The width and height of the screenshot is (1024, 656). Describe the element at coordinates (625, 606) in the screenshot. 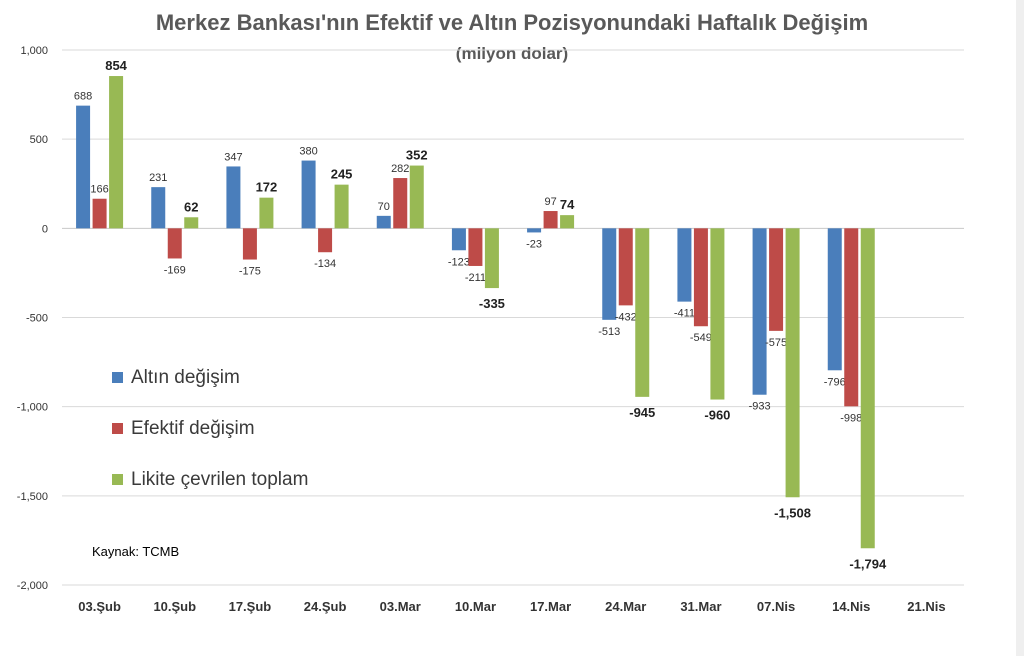

I see `x-tick-label: 24.Mar` at that location.